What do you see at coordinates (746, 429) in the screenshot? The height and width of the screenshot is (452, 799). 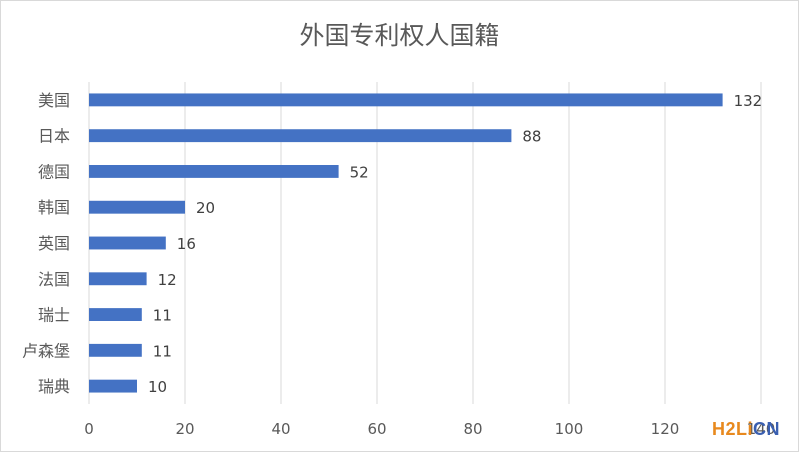 I see `watermark-logo: H2LiCN` at bounding box center [746, 429].